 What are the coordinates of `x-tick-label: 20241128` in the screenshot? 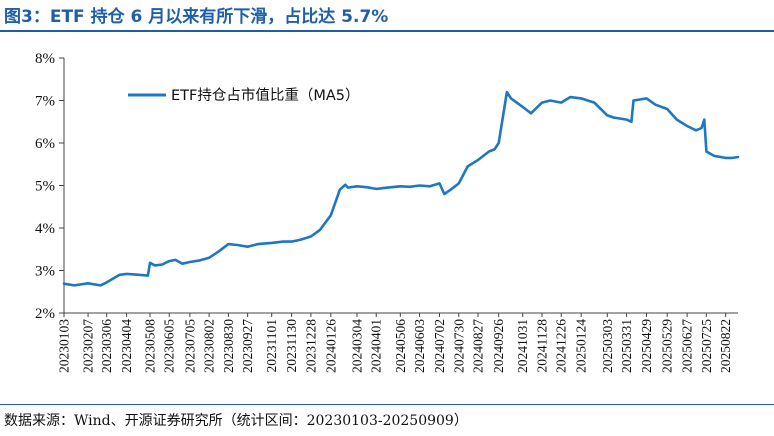 It's located at (541, 346).